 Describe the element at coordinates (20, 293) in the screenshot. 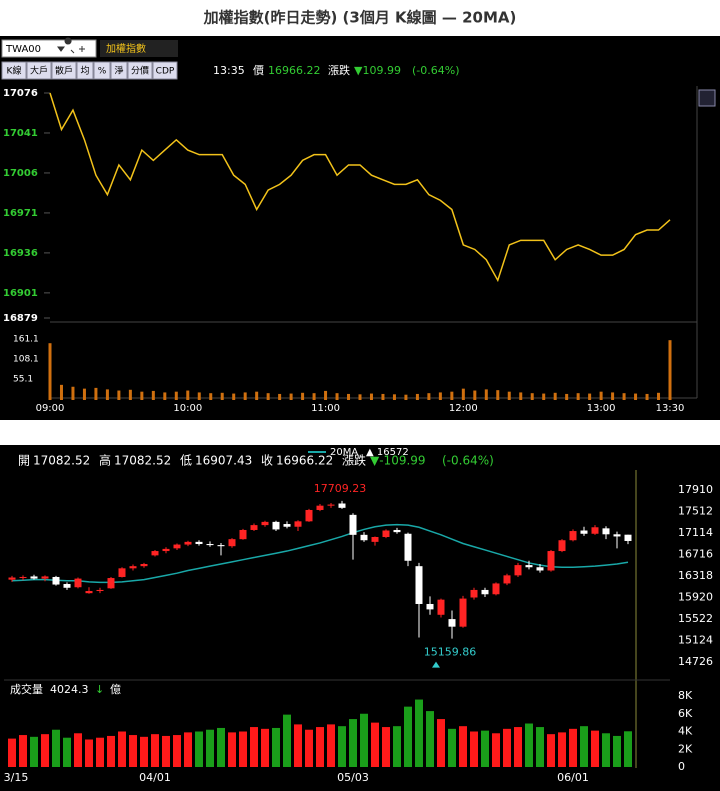

I see `y-tick-label: 16901` at that location.